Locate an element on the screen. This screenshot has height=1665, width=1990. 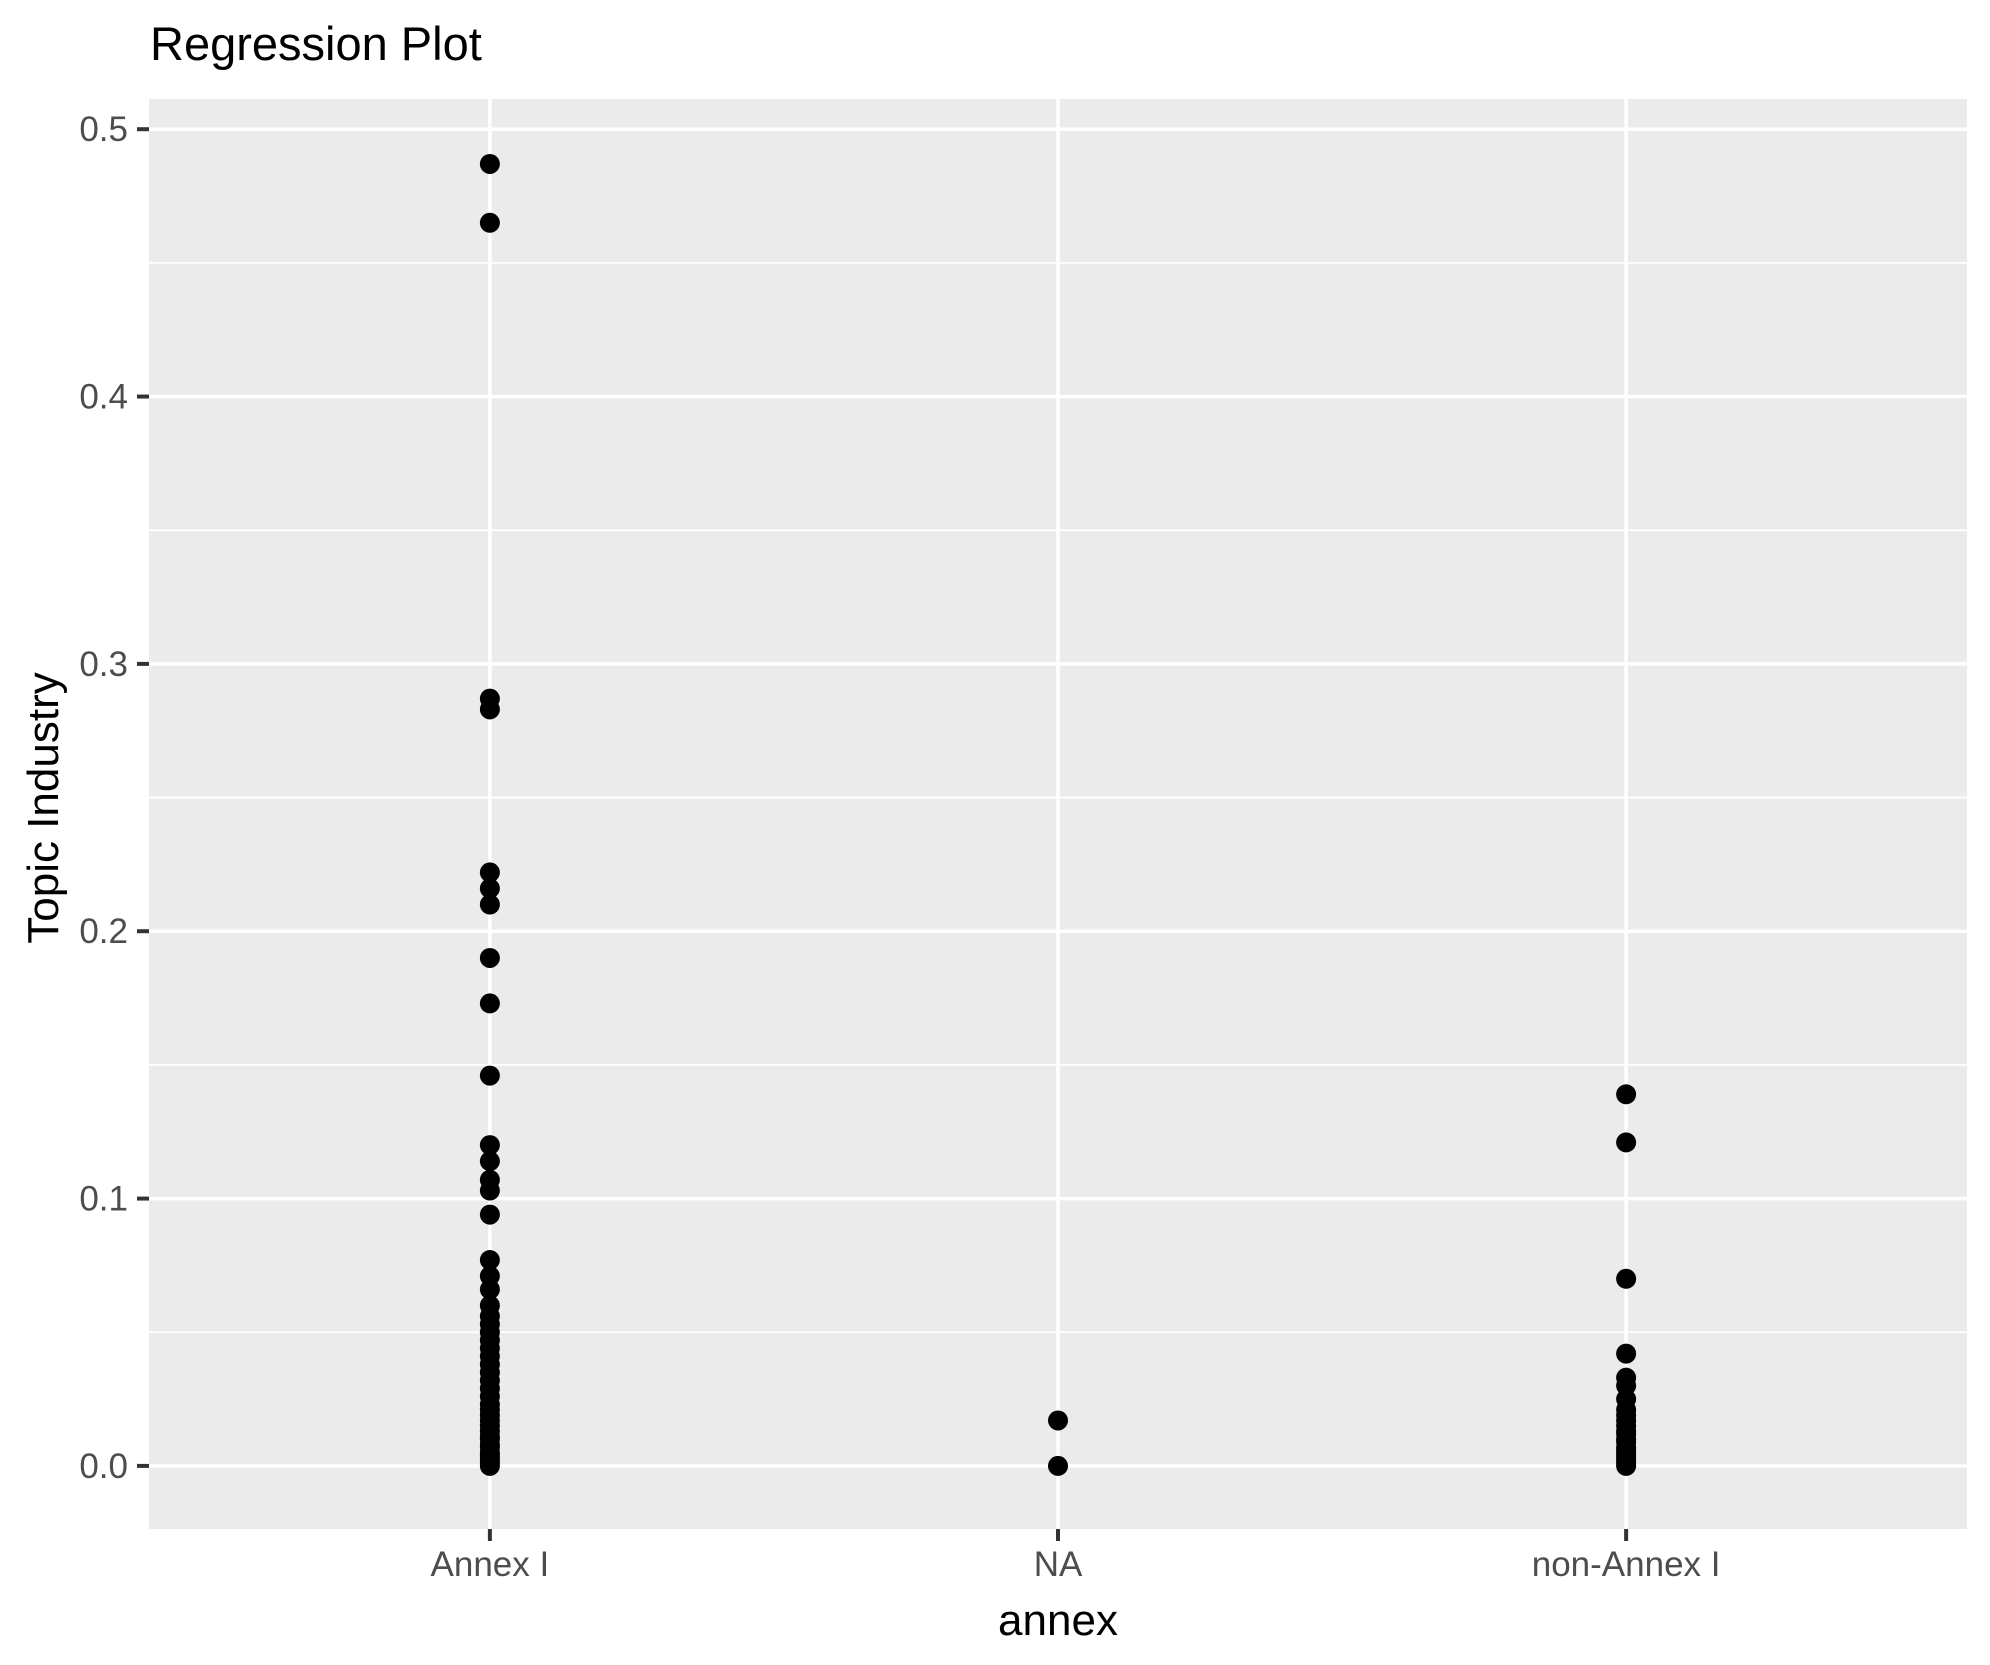
y-tick-label: 0.3 is located at coordinates (103, 664).